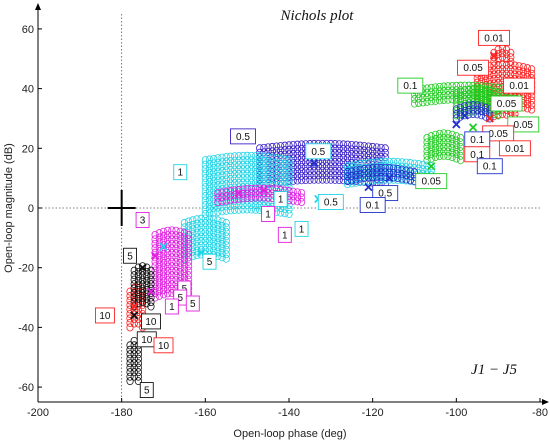 The height and width of the screenshot is (443, 550). What do you see at coordinates (331, 203) in the screenshot?
I see `svg-text: 0.5` at bounding box center [331, 203].